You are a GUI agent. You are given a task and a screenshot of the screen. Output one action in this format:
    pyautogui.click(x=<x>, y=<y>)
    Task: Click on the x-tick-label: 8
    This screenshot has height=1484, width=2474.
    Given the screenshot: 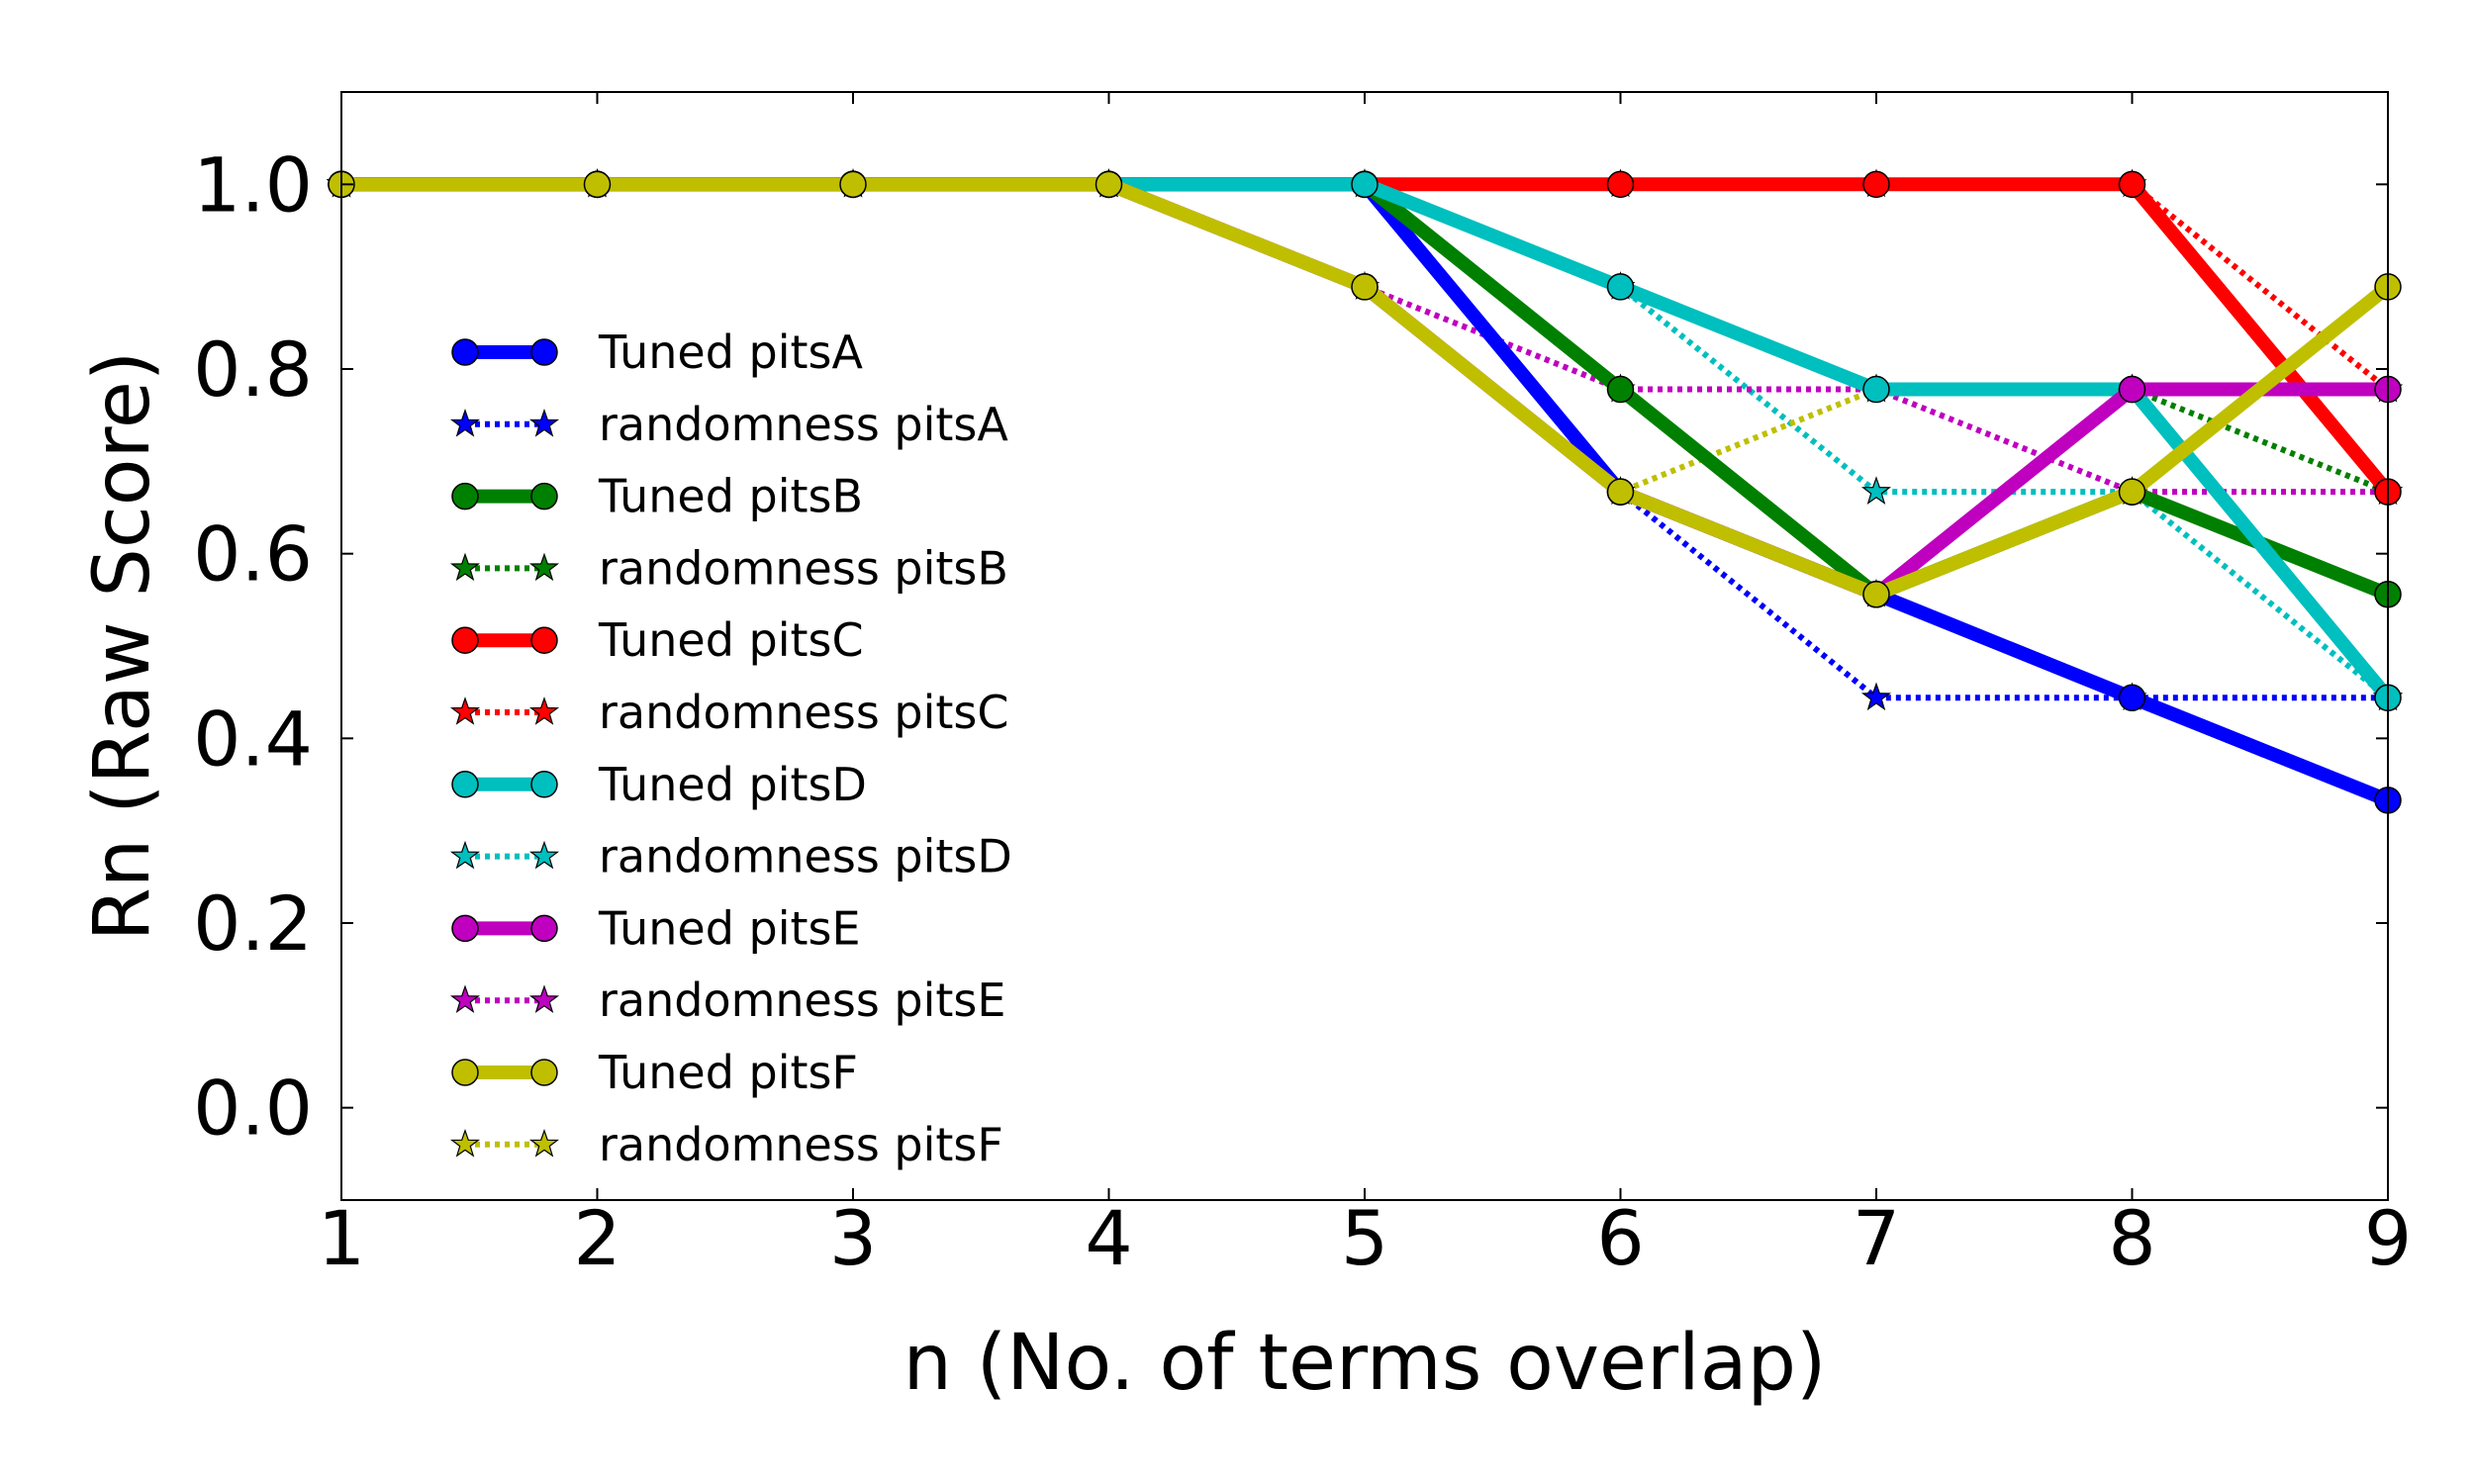 What is the action you would take?
    pyautogui.click(x=2131, y=1238)
    